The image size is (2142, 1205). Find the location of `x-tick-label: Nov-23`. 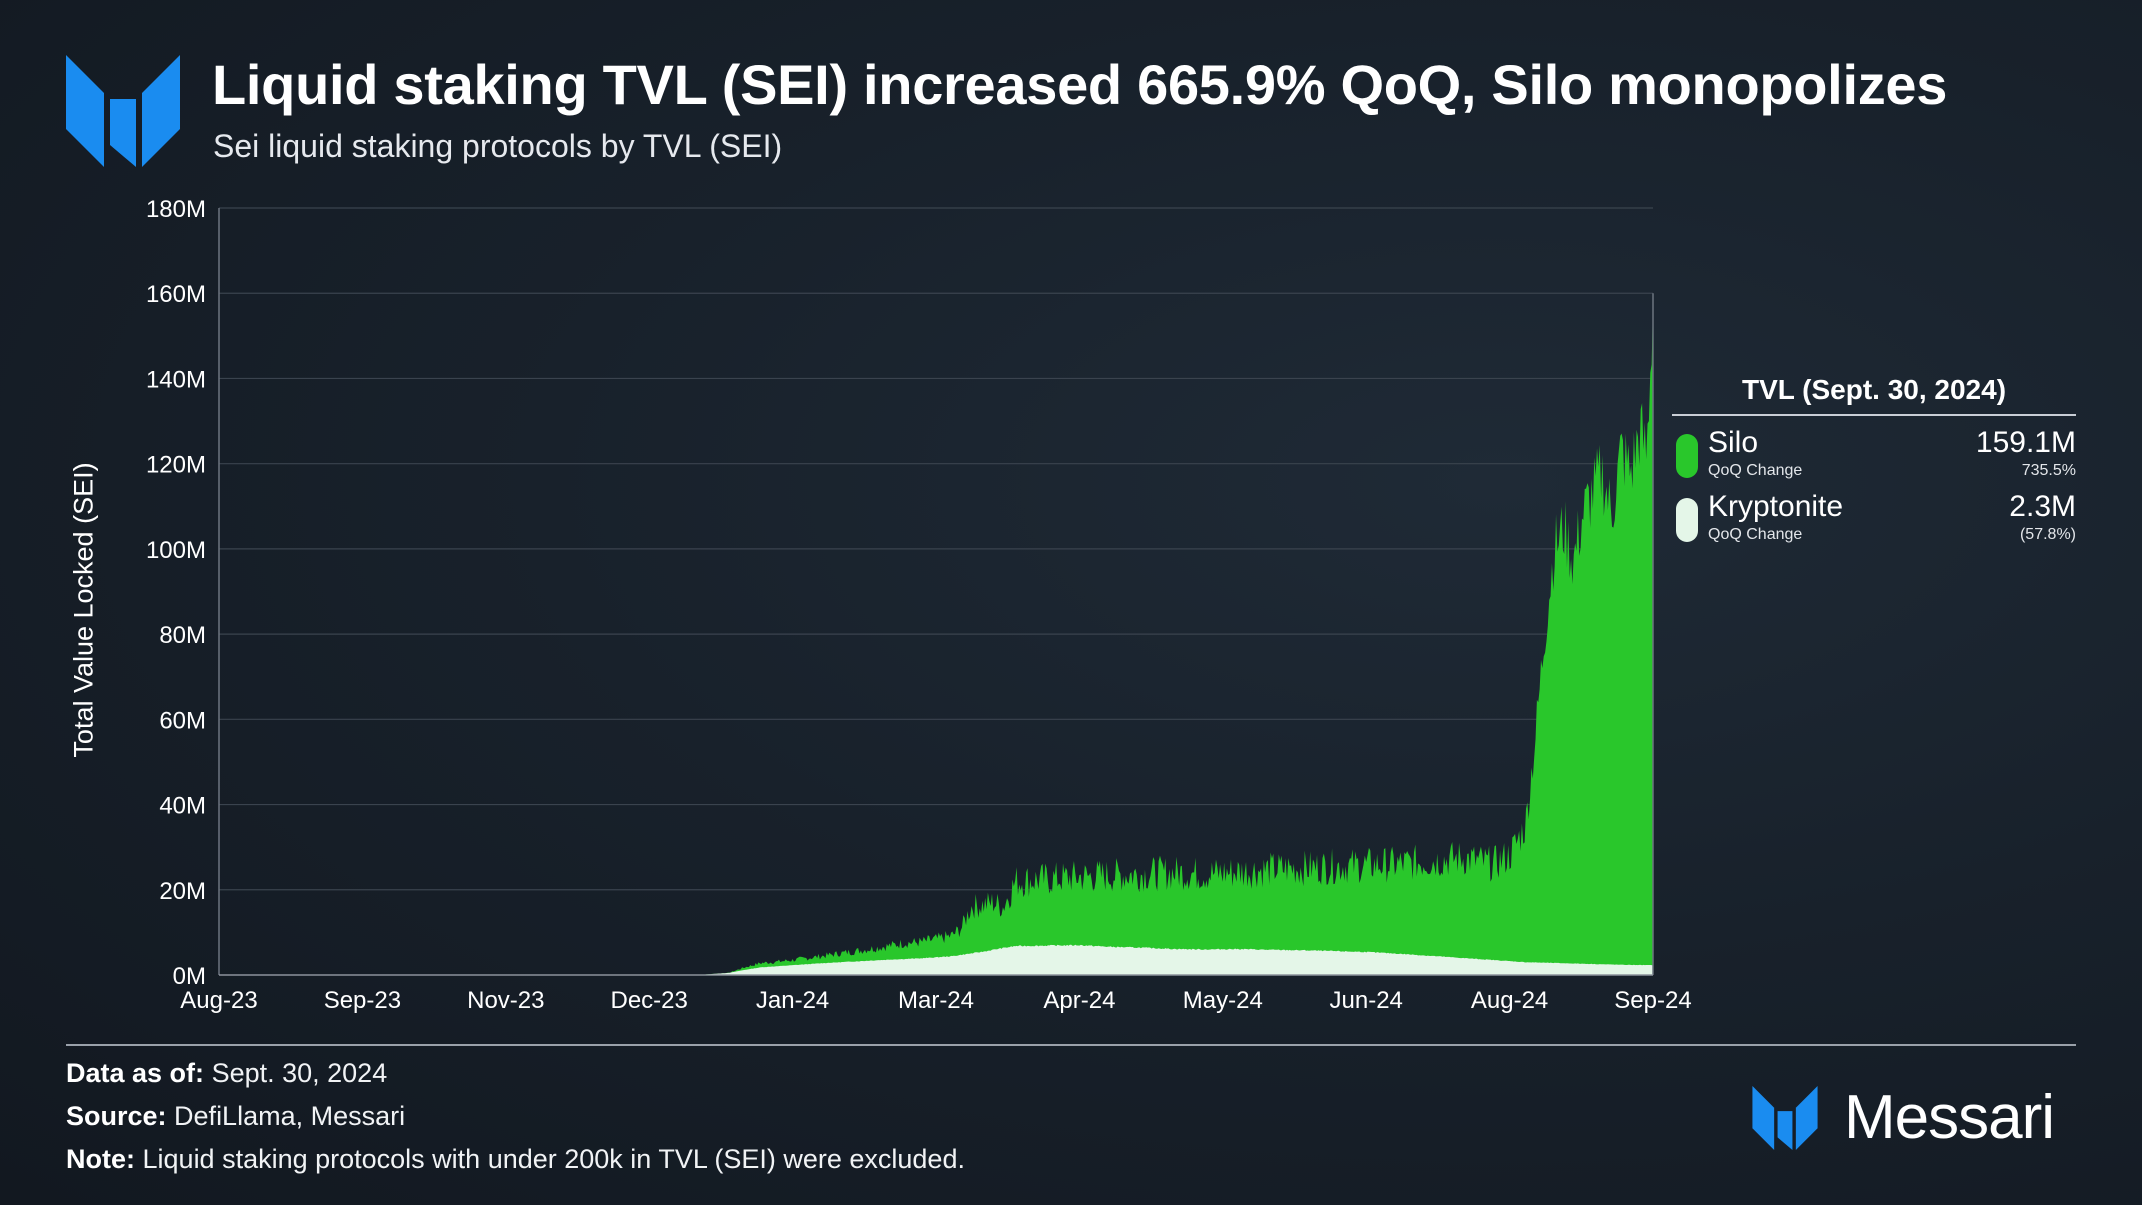

x-tick-label: Nov-23 is located at coordinates (505, 1000).